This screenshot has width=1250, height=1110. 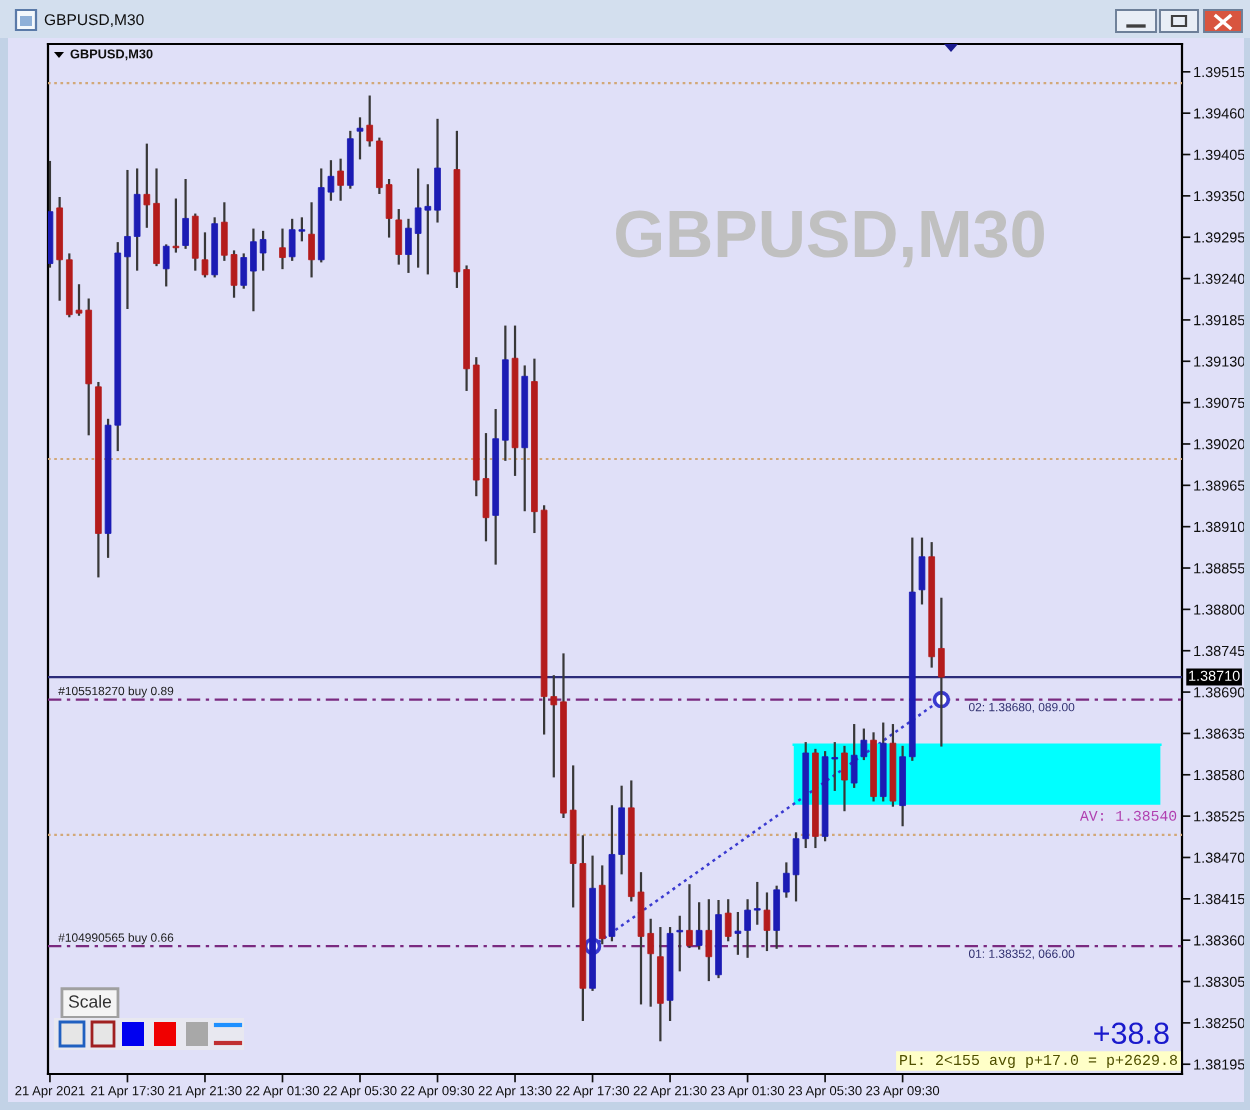 What do you see at coordinates (1131, 1033) in the screenshot?
I see `annotation: +38.8` at bounding box center [1131, 1033].